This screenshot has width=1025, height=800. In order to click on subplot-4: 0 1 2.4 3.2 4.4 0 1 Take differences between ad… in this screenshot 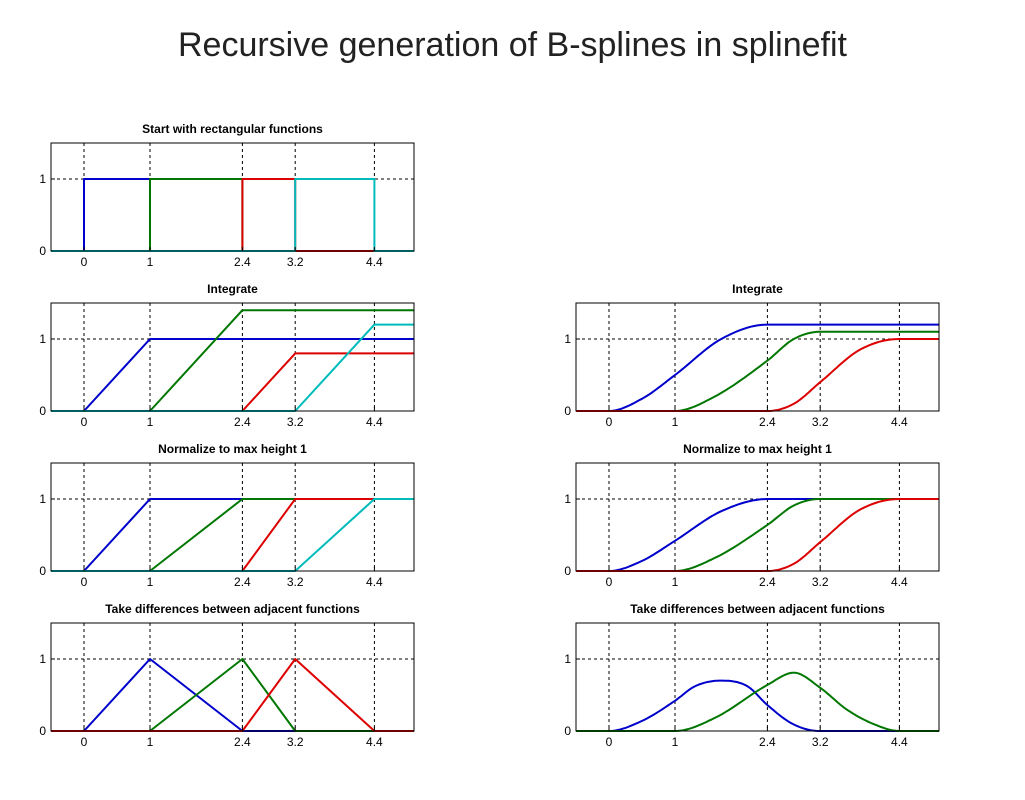, I will do `click(227, 675)`.